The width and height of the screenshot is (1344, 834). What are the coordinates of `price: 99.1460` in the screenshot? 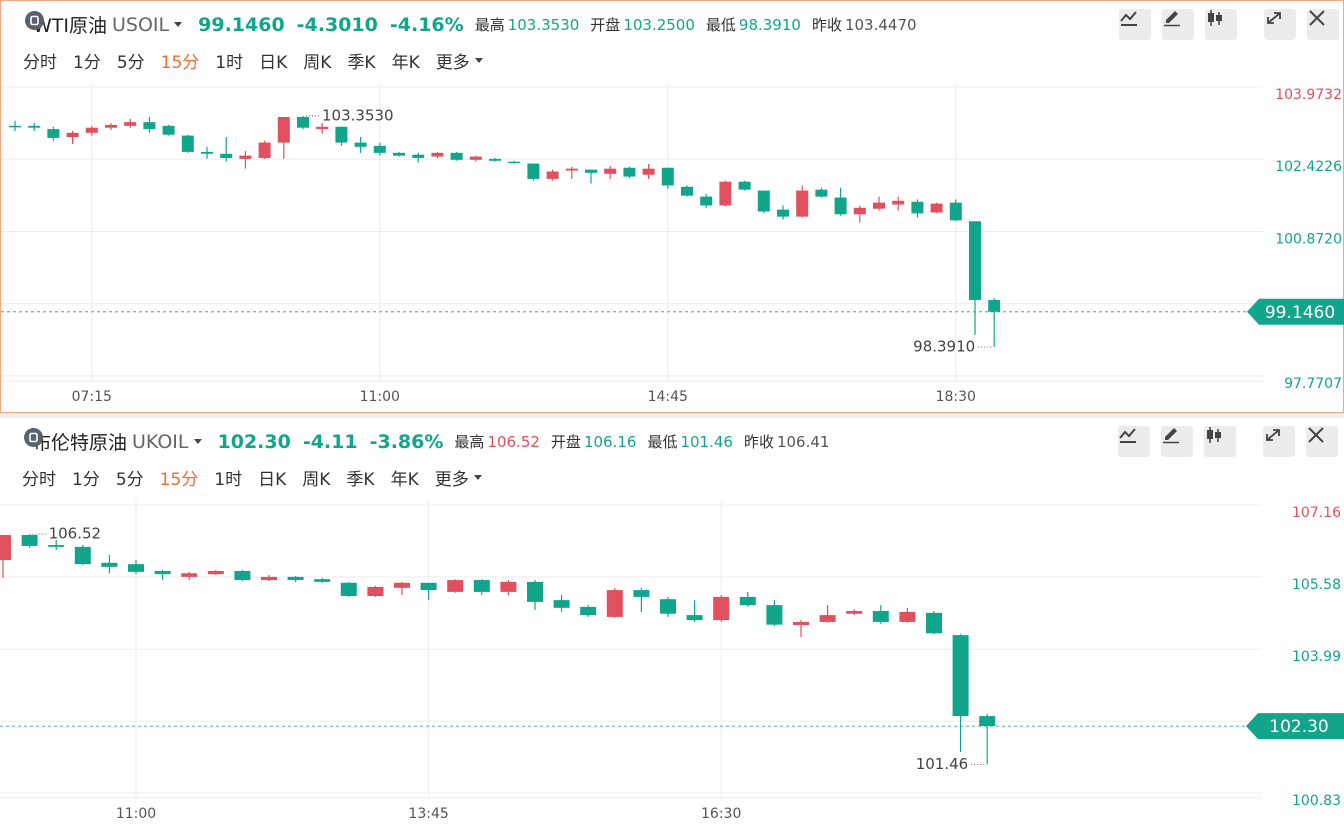 It's located at (241, 24).